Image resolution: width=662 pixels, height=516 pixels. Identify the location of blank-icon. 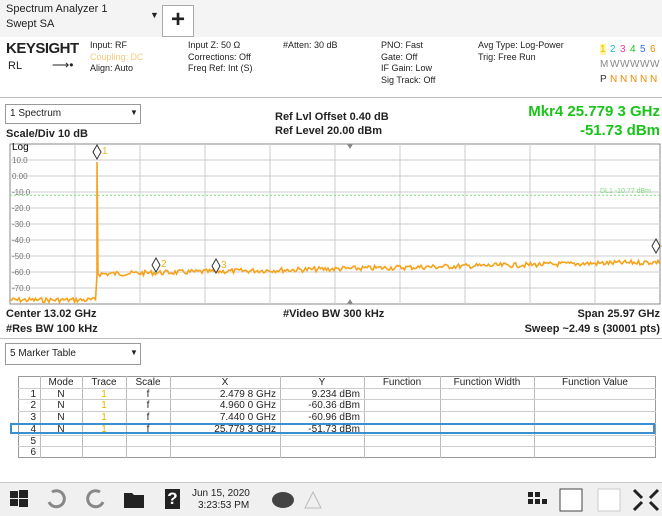
(609, 500).